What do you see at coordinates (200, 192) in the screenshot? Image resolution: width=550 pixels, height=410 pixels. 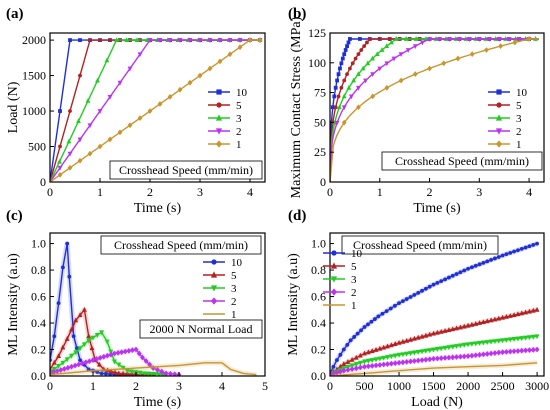 I see `x-tick-label: 3` at bounding box center [200, 192].